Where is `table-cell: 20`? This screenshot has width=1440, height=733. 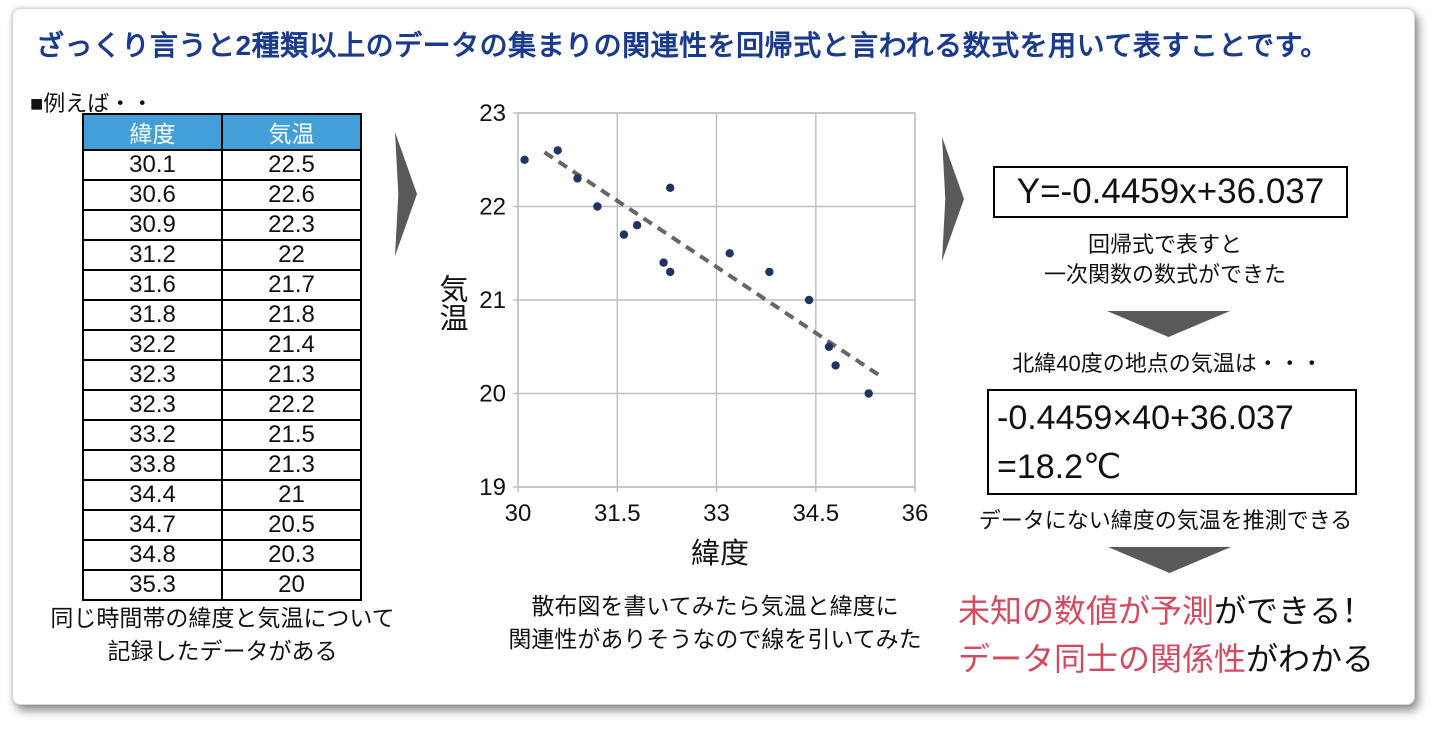 table-cell: 20 is located at coordinates (291, 585).